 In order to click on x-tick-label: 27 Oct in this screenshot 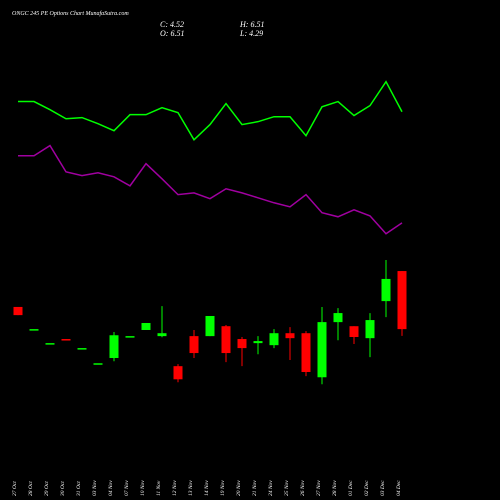, I will do `click(15, 488)`.